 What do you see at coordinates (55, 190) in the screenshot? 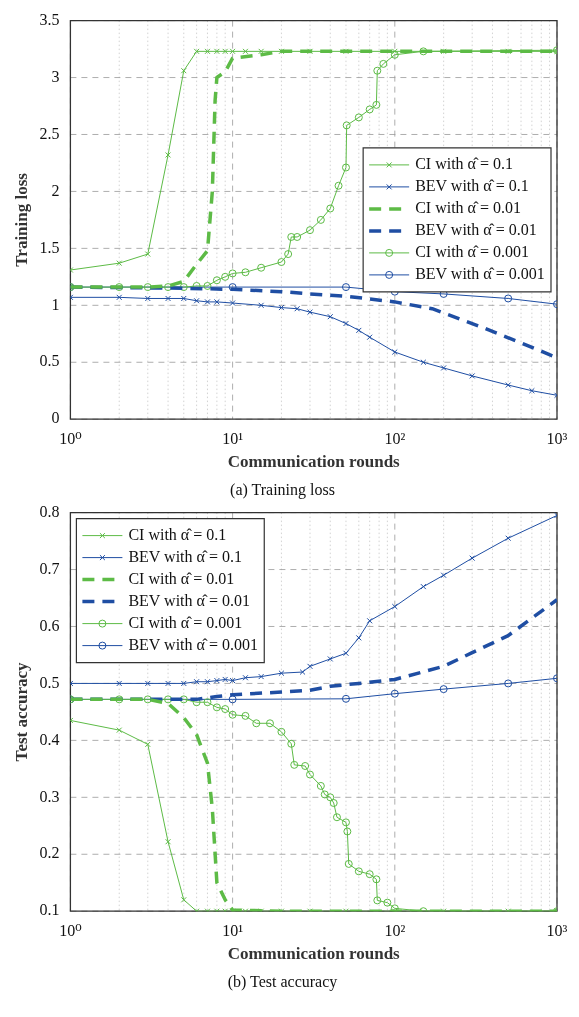
I see `y-tick-label: 2` at bounding box center [55, 190].